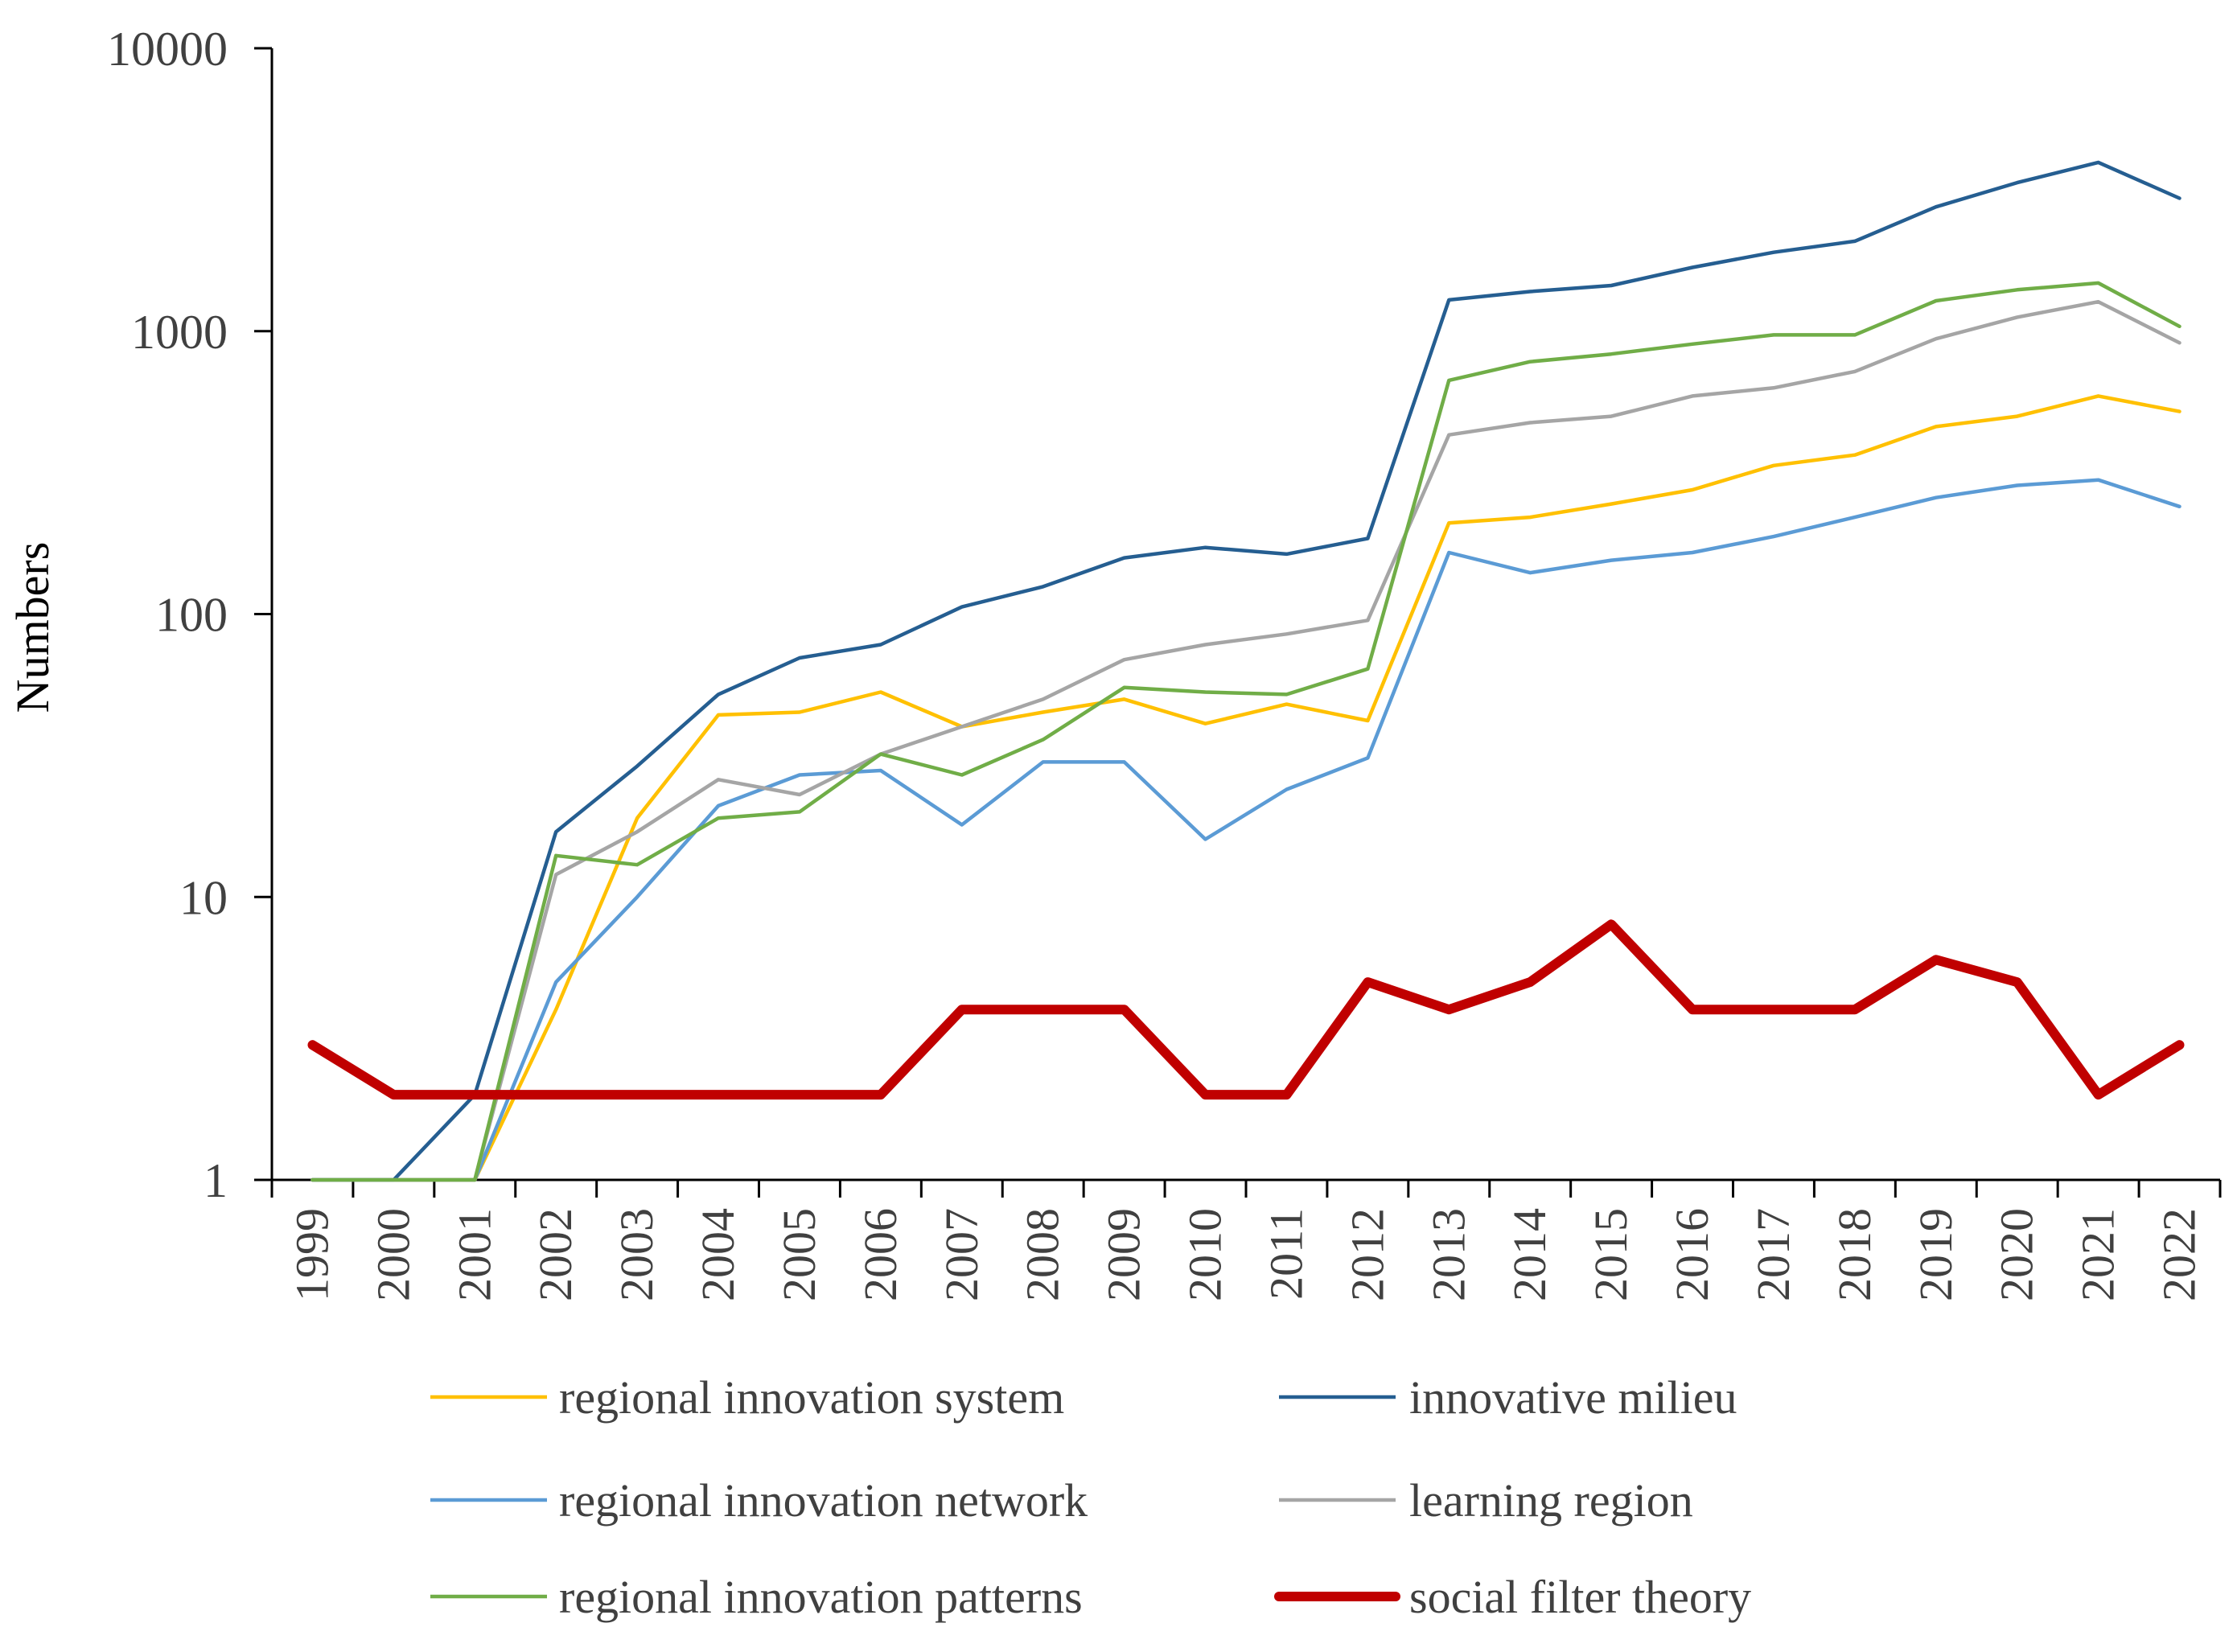 The height and width of the screenshot is (1652, 2237). Describe the element at coordinates (1367, 1254) in the screenshot. I see `x-tick-label: 2012` at that location.